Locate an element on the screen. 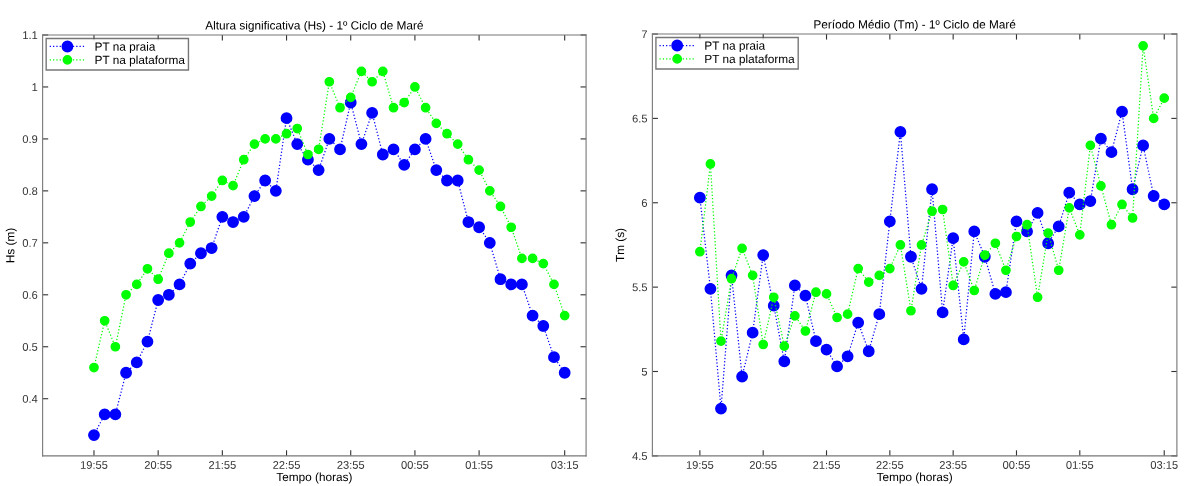  y-tick-label: 0.6 is located at coordinates (30, 295).